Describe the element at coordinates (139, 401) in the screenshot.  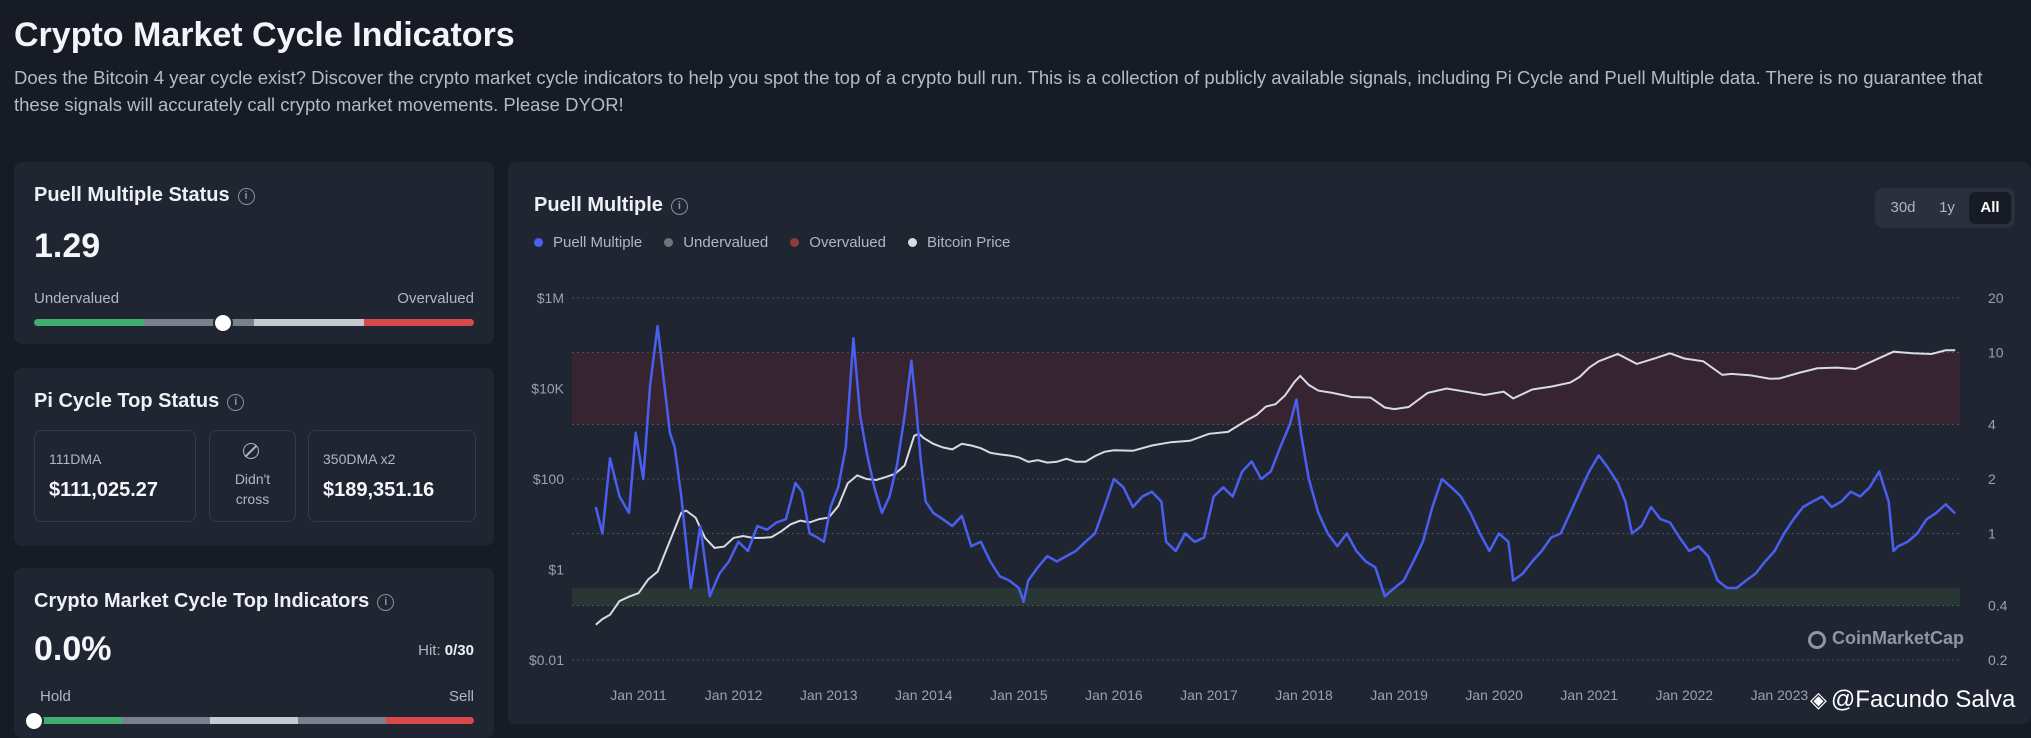
I see `pi-cycle-title: Pi Cycle Top Status i` at that location.